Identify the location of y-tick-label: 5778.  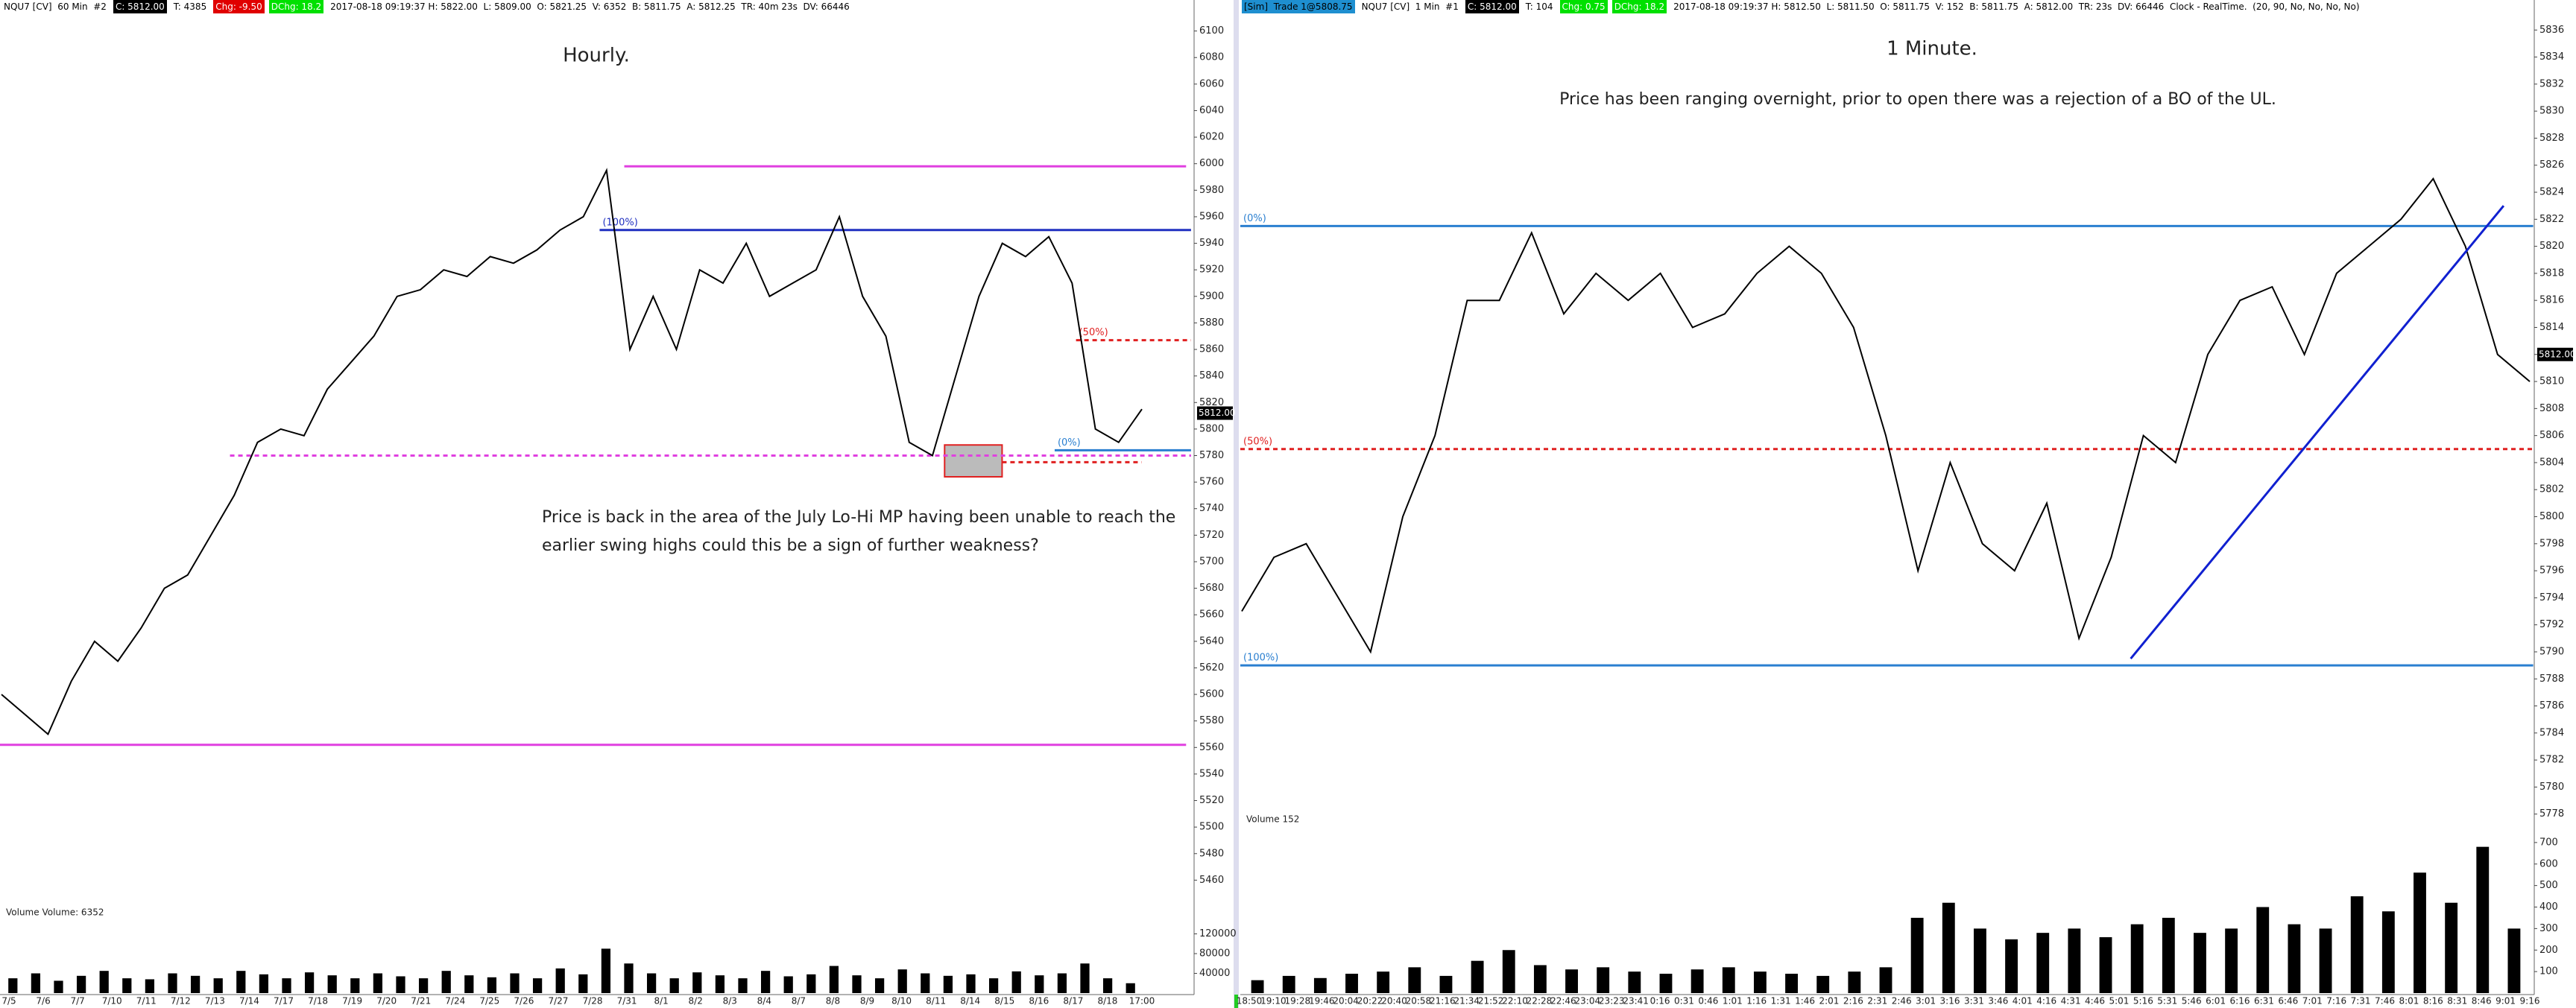
(2551, 814).